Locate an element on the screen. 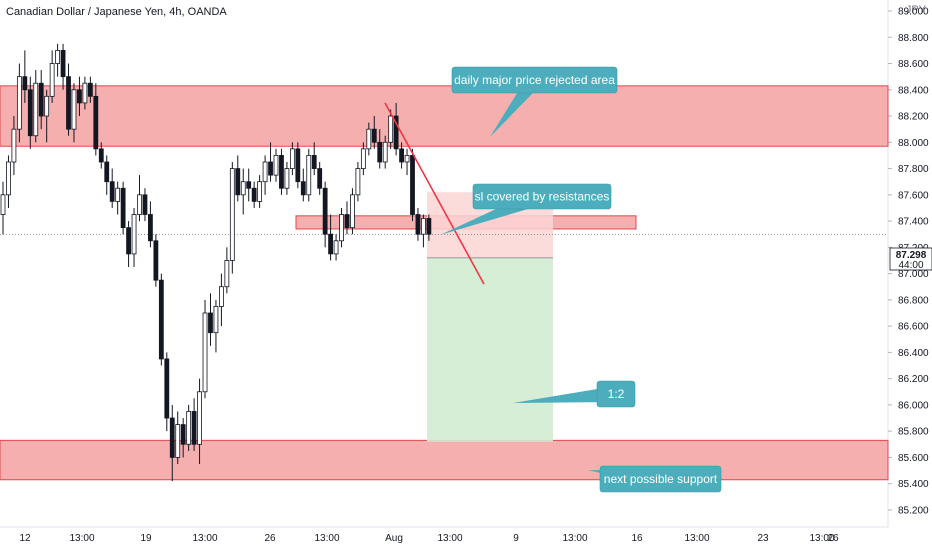 The width and height of the screenshot is (932, 550). y-tick-label: 88.200 is located at coordinates (913, 117).